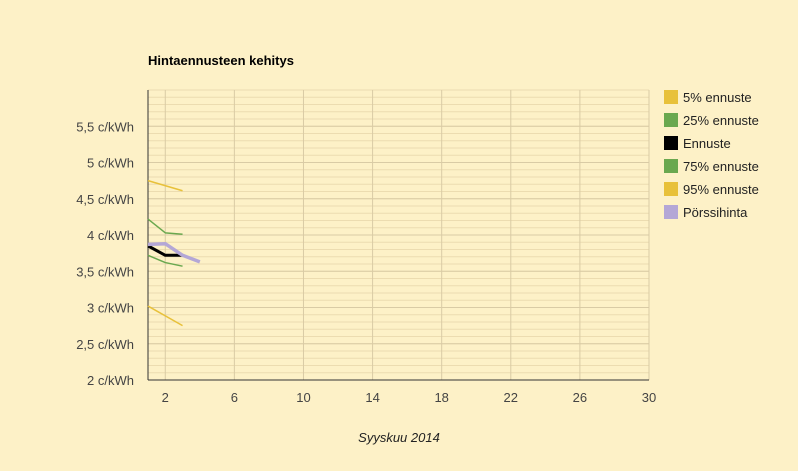 The width and height of the screenshot is (798, 471). What do you see at coordinates (399, 437) in the screenshot?
I see `x-axis-label: Syyskuu 2014` at bounding box center [399, 437].